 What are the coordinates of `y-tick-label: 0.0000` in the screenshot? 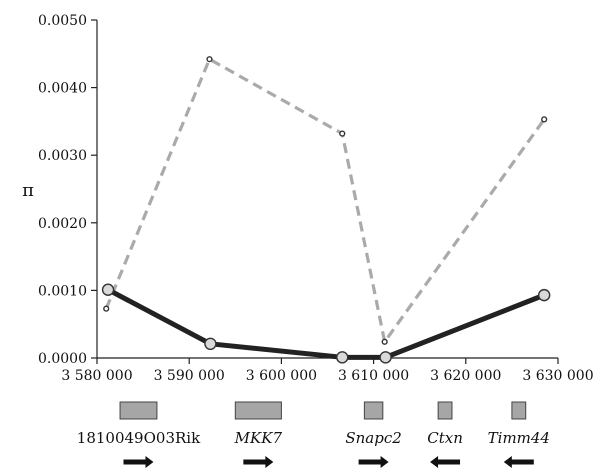 It's located at (62, 359).